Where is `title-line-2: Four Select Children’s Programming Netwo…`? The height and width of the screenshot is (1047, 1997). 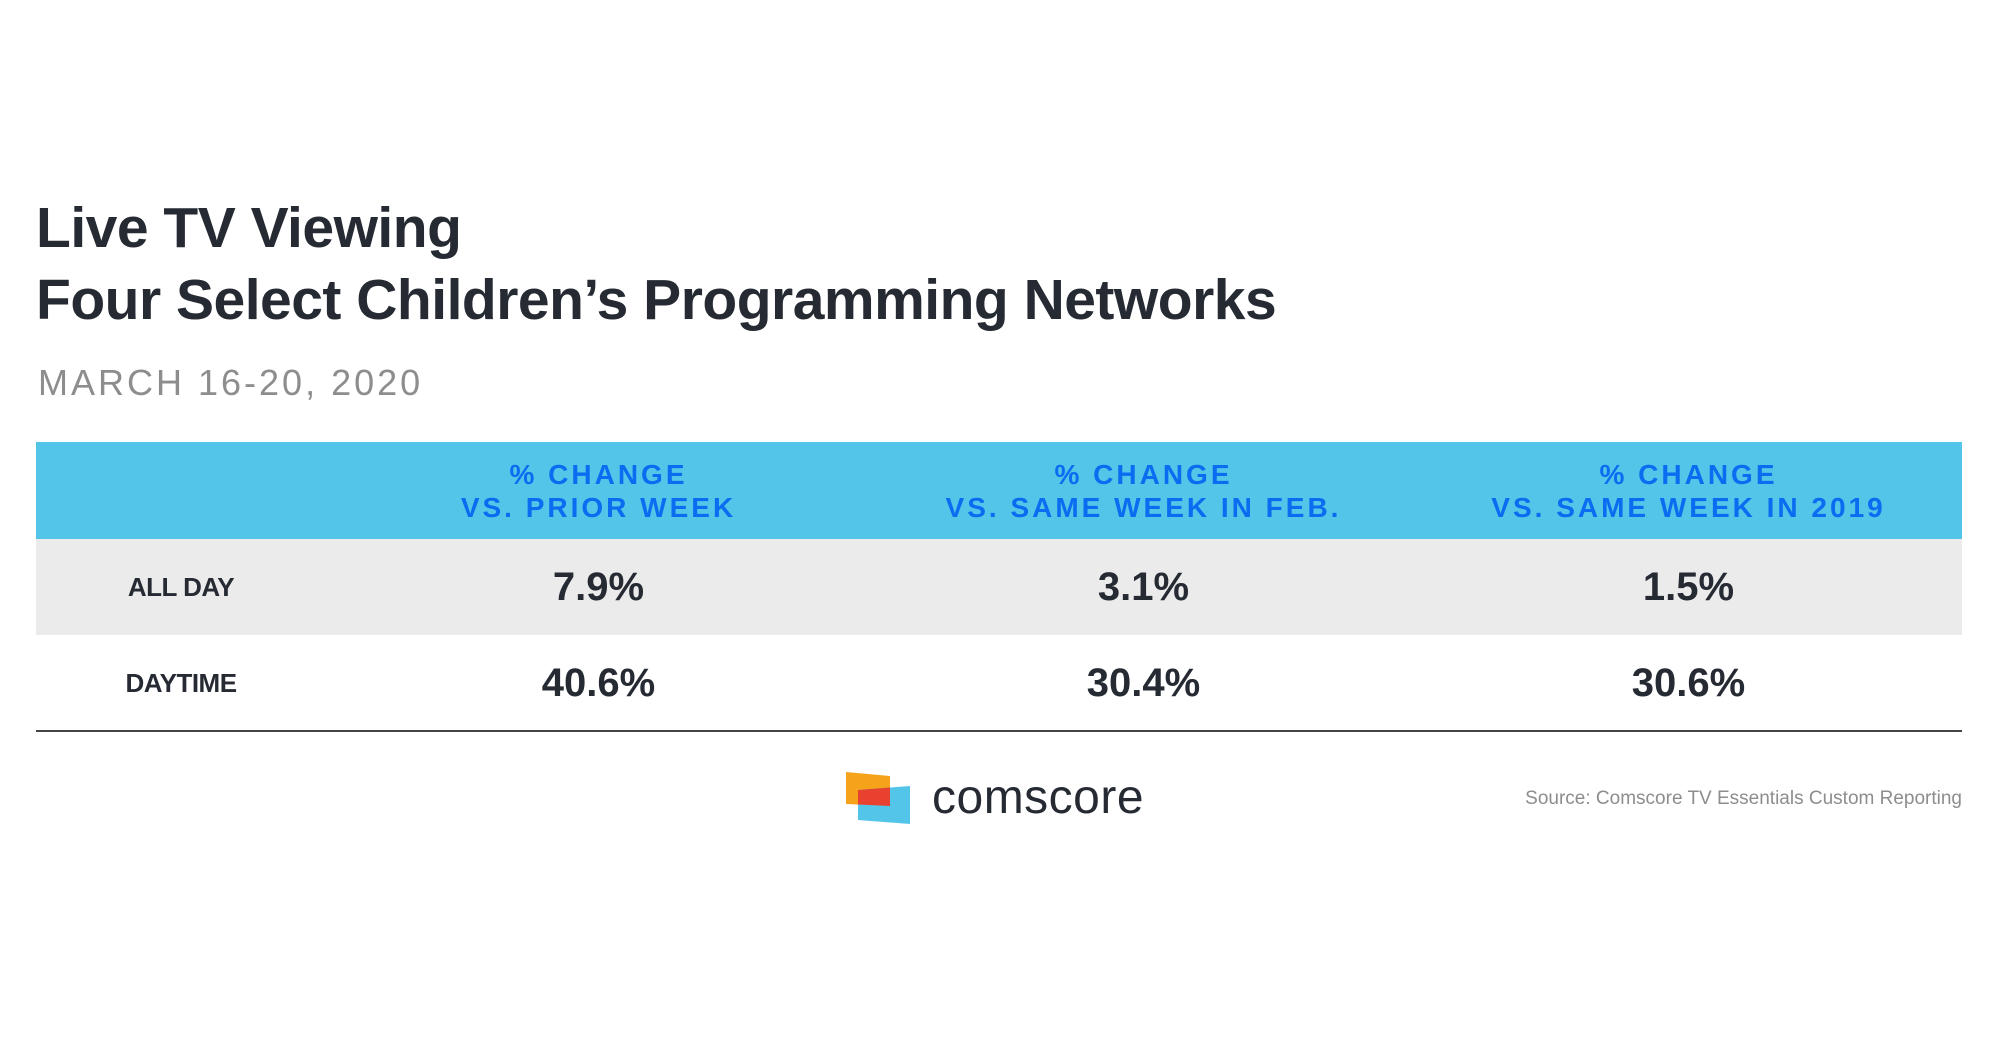 title-line-2: Four Select Children’s Programming Netwo… is located at coordinates (656, 300).